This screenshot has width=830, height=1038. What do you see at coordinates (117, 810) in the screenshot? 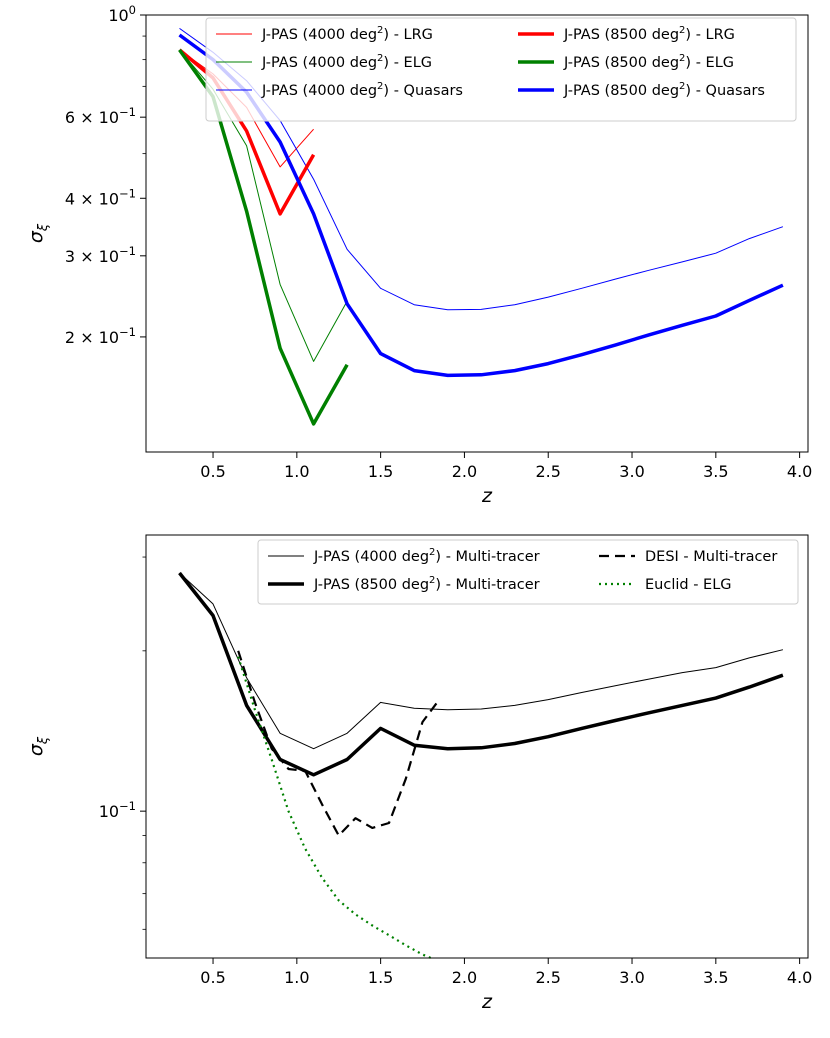
I see `y-tick-label: 10⁻¹` at bounding box center [117, 810].